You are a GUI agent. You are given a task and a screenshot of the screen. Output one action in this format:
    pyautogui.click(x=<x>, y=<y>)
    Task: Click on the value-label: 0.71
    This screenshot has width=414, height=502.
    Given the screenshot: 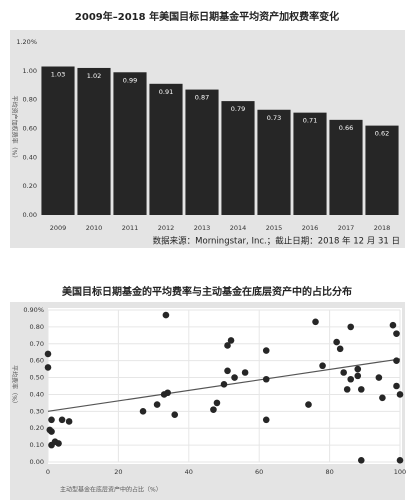 What is the action you would take?
    pyautogui.click(x=310, y=121)
    